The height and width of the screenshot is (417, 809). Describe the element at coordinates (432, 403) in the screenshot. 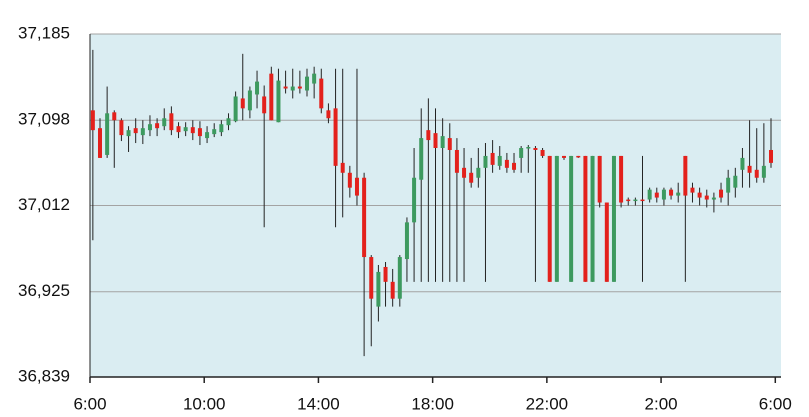

I see `x-tick-label: 18:00` at that location.